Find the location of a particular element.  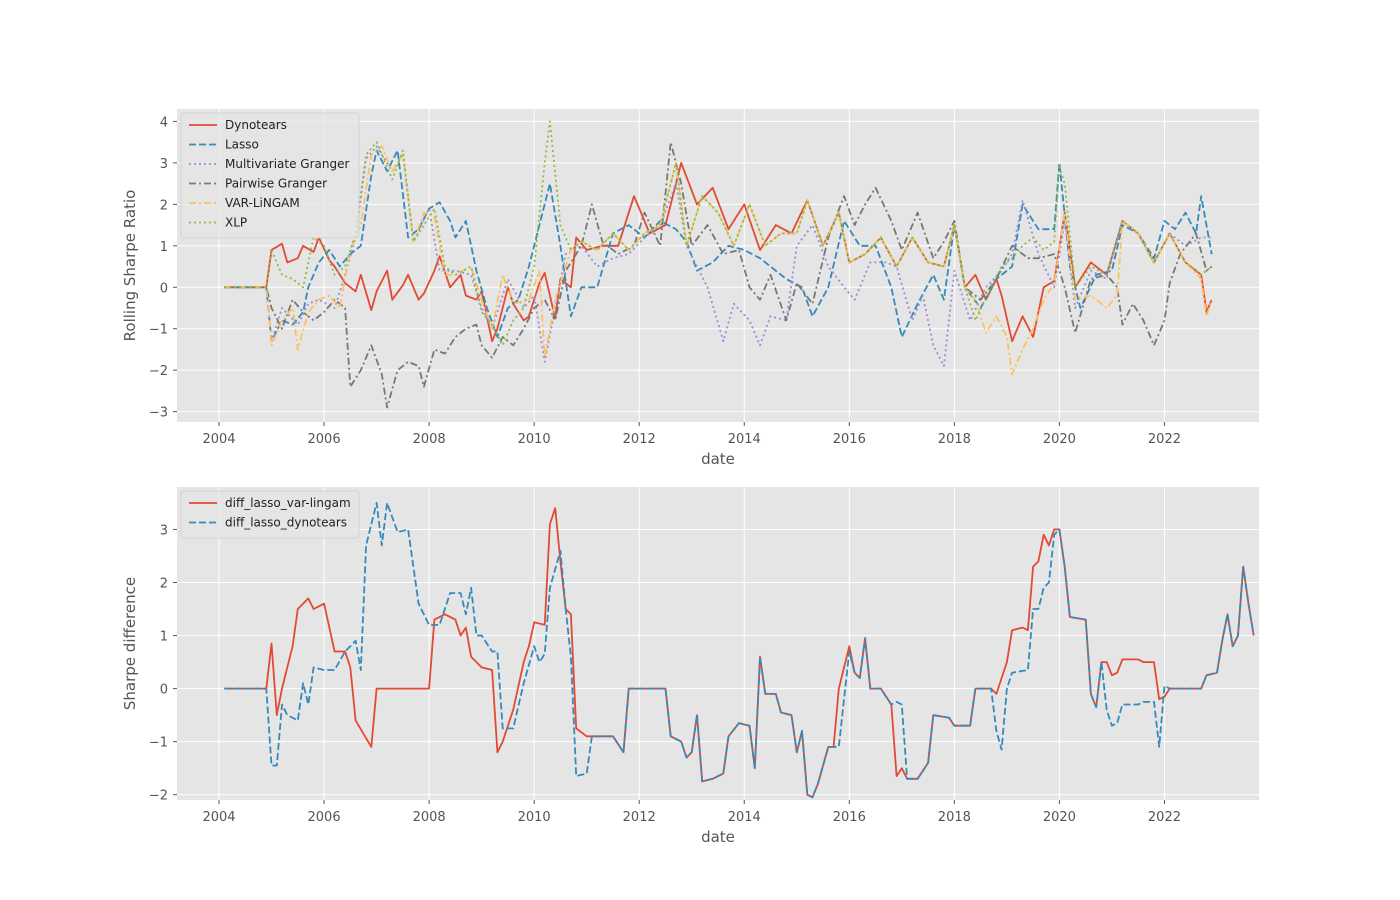

legend-entry-label: Dynotears is located at coordinates (256, 125).